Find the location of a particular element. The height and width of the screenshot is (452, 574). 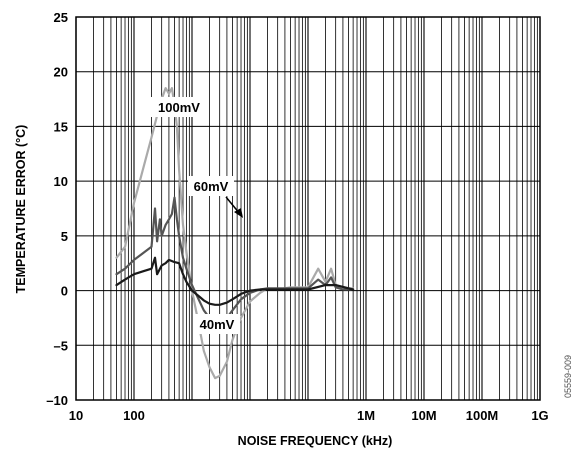

x-tick-label: 100 is located at coordinates (134, 415).